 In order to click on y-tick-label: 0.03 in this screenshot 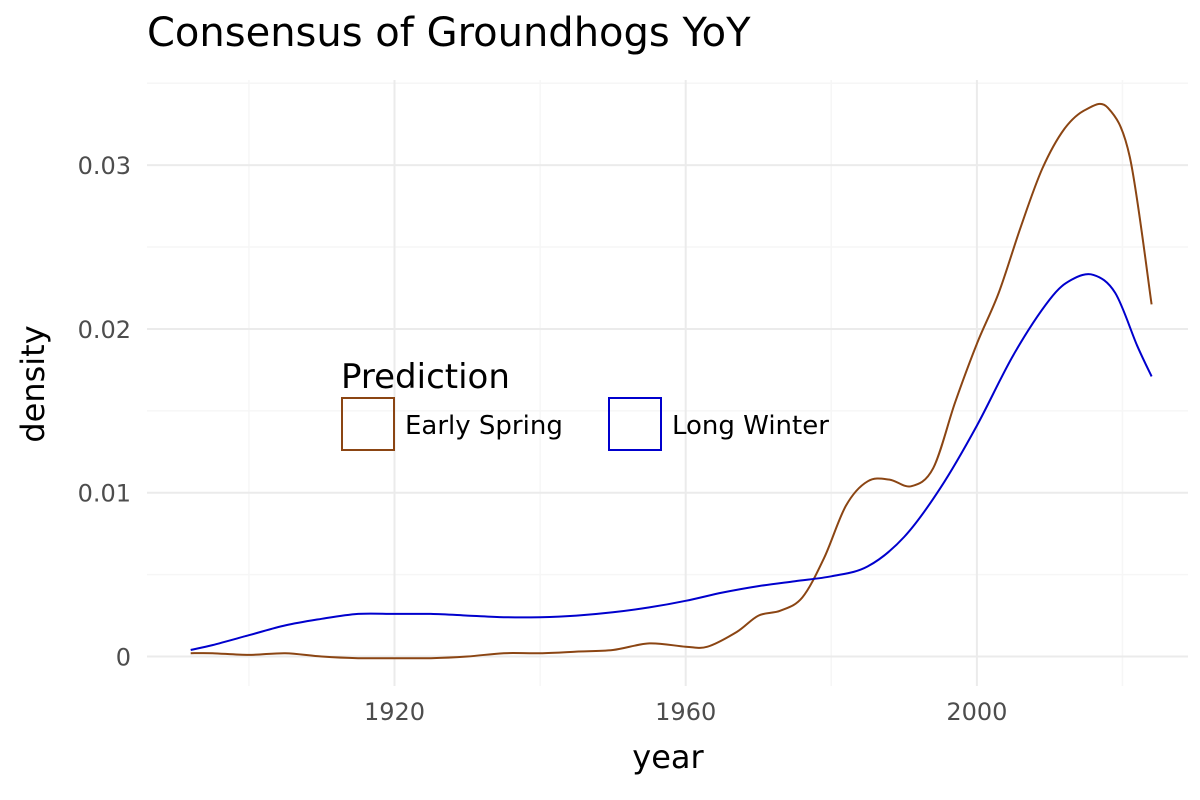, I will do `click(104, 166)`.